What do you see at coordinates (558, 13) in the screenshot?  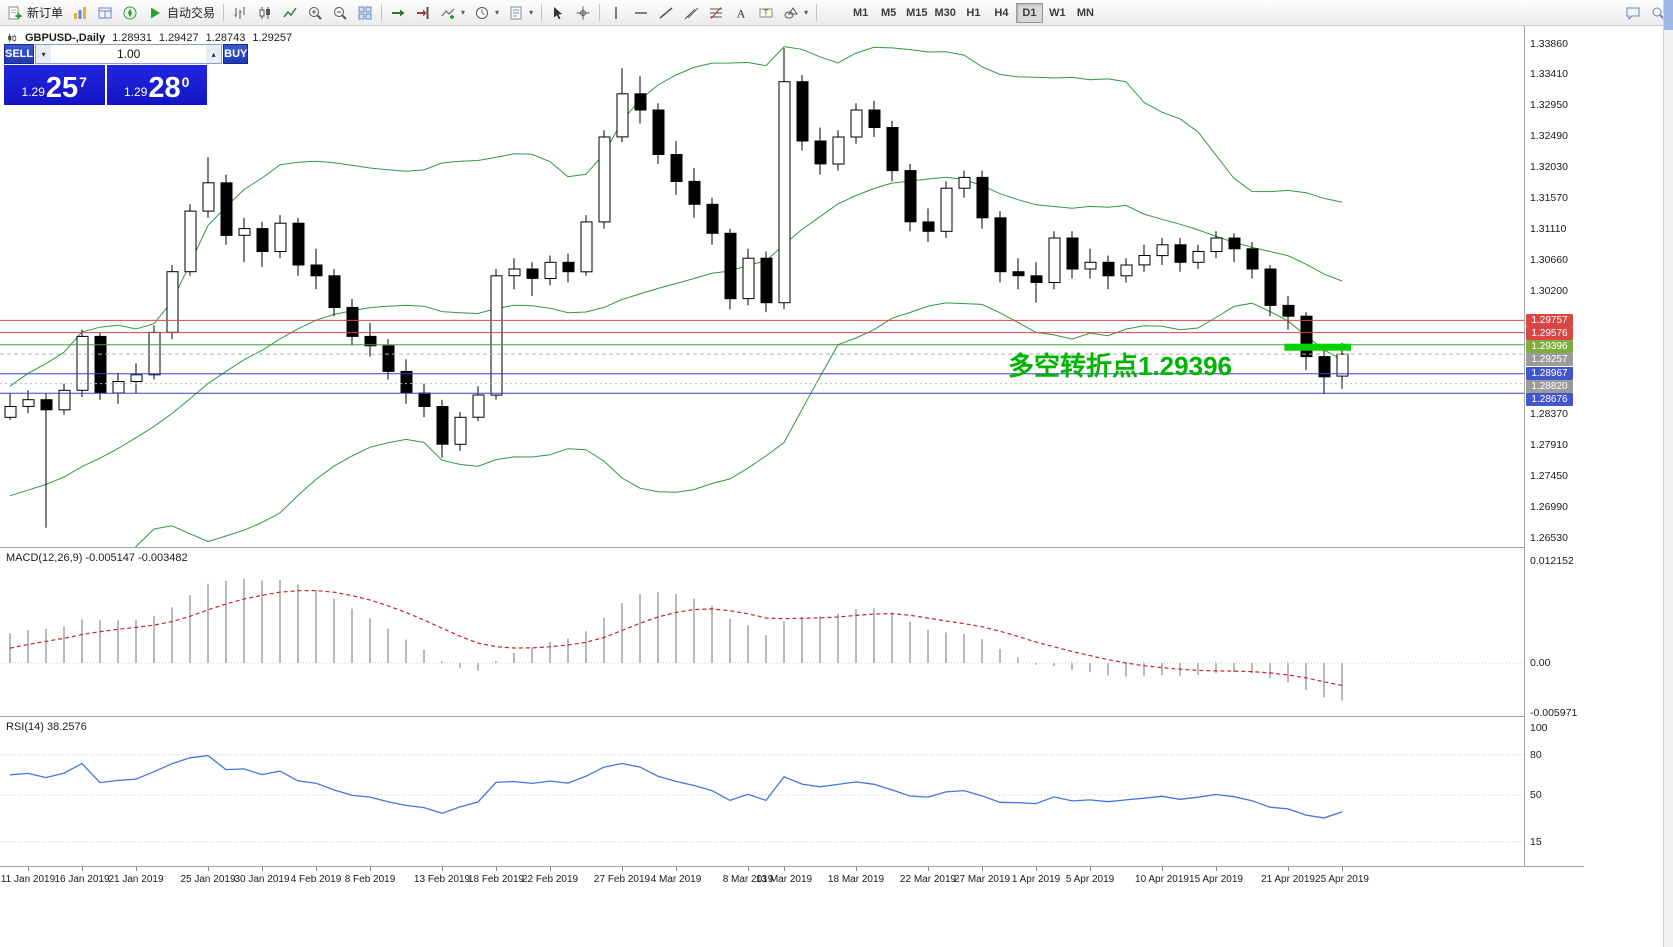 I see `cursor-button` at bounding box center [558, 13].